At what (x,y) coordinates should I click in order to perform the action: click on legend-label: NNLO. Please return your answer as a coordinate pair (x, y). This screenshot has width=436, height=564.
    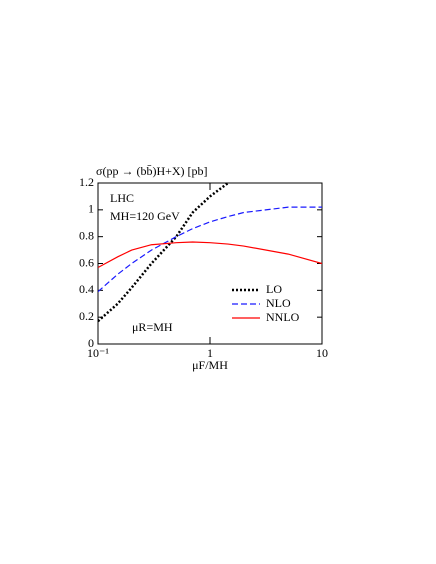
    Looking at the image, I should click on (283, 317).